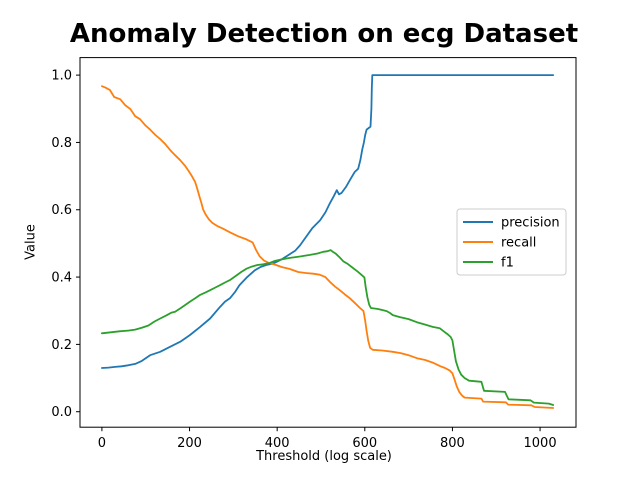 Image resolution: width=640 pixels, height=480 pixels. What do you see at coordinates (324, 456) in the screenshot?
I see `x-axis-label: Threshold (log scale)` at bounding box center [324, 456].